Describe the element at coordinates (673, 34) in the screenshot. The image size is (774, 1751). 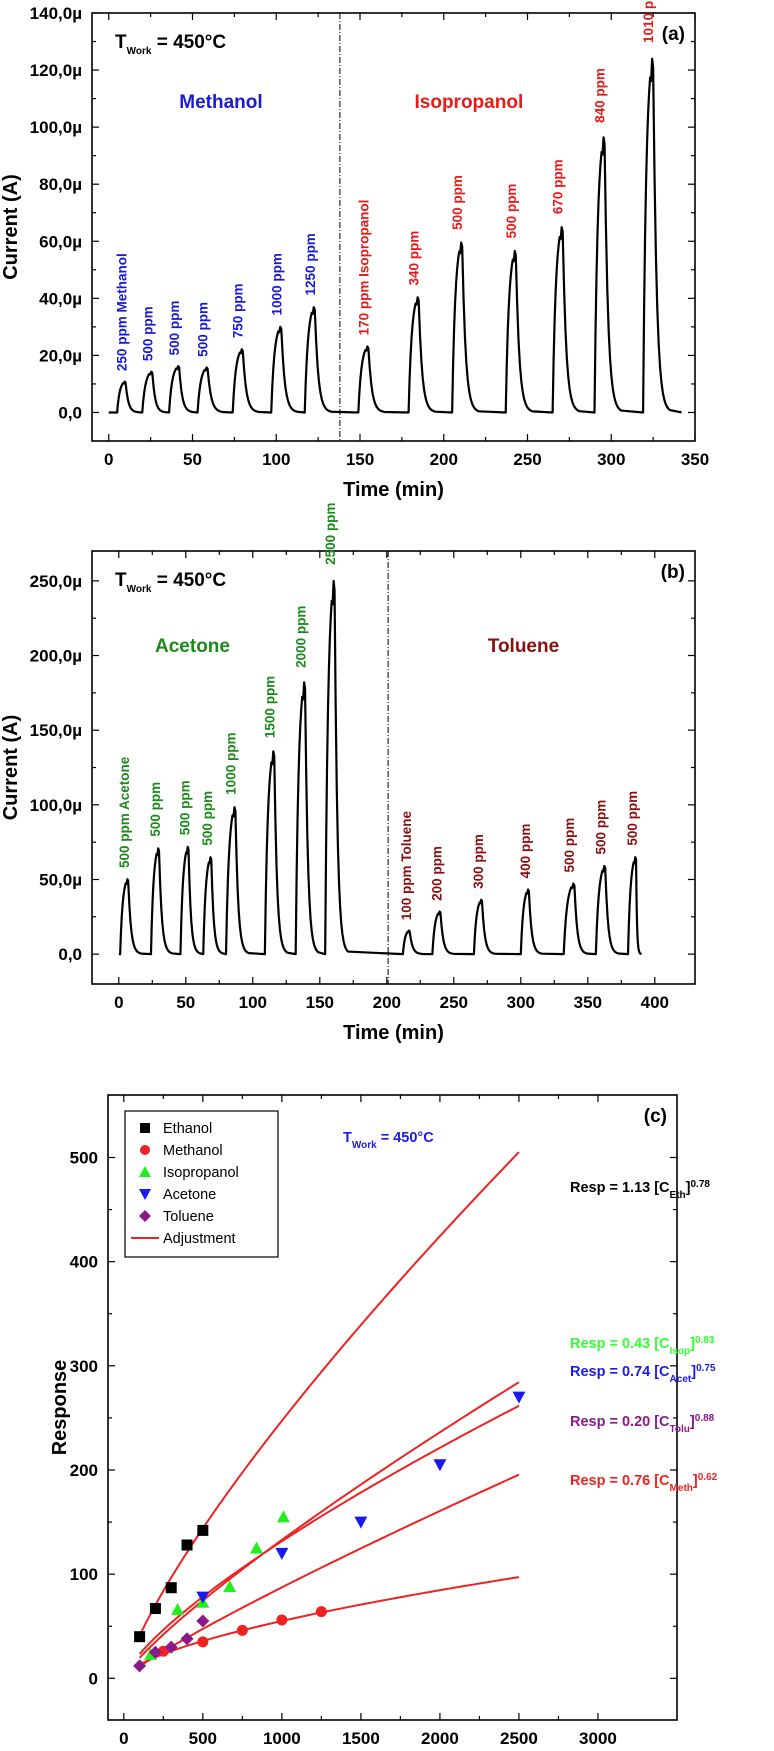
I see `panel-label: (a)` at that location.